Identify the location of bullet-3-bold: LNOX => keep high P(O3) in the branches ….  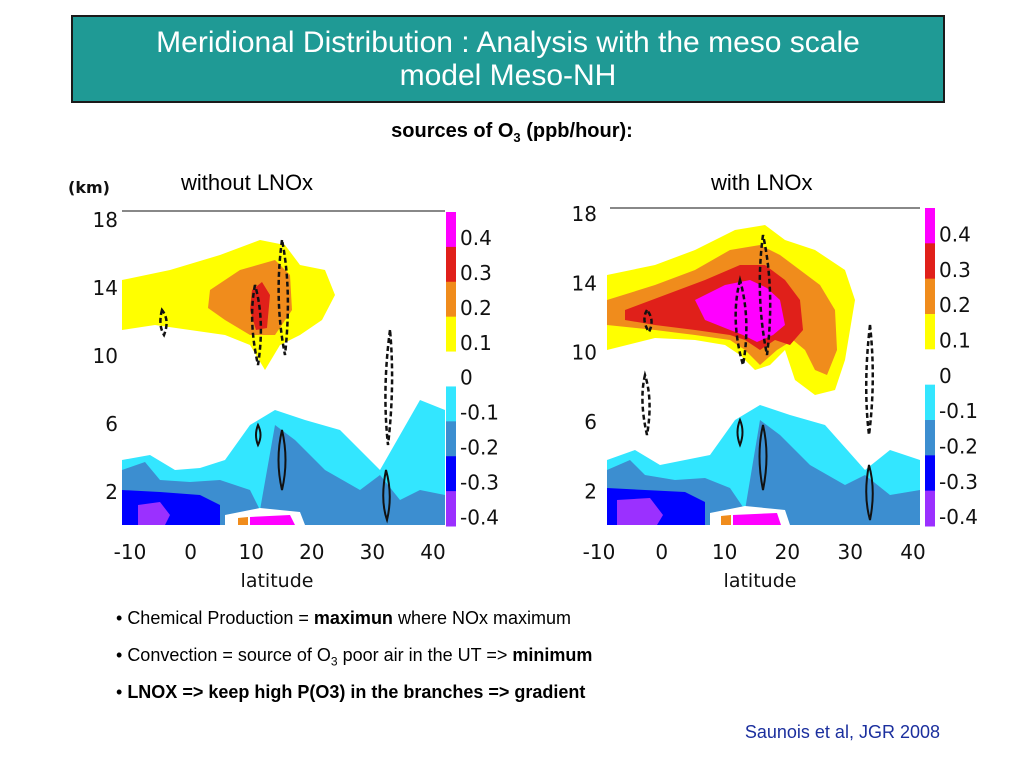
(356, 692).